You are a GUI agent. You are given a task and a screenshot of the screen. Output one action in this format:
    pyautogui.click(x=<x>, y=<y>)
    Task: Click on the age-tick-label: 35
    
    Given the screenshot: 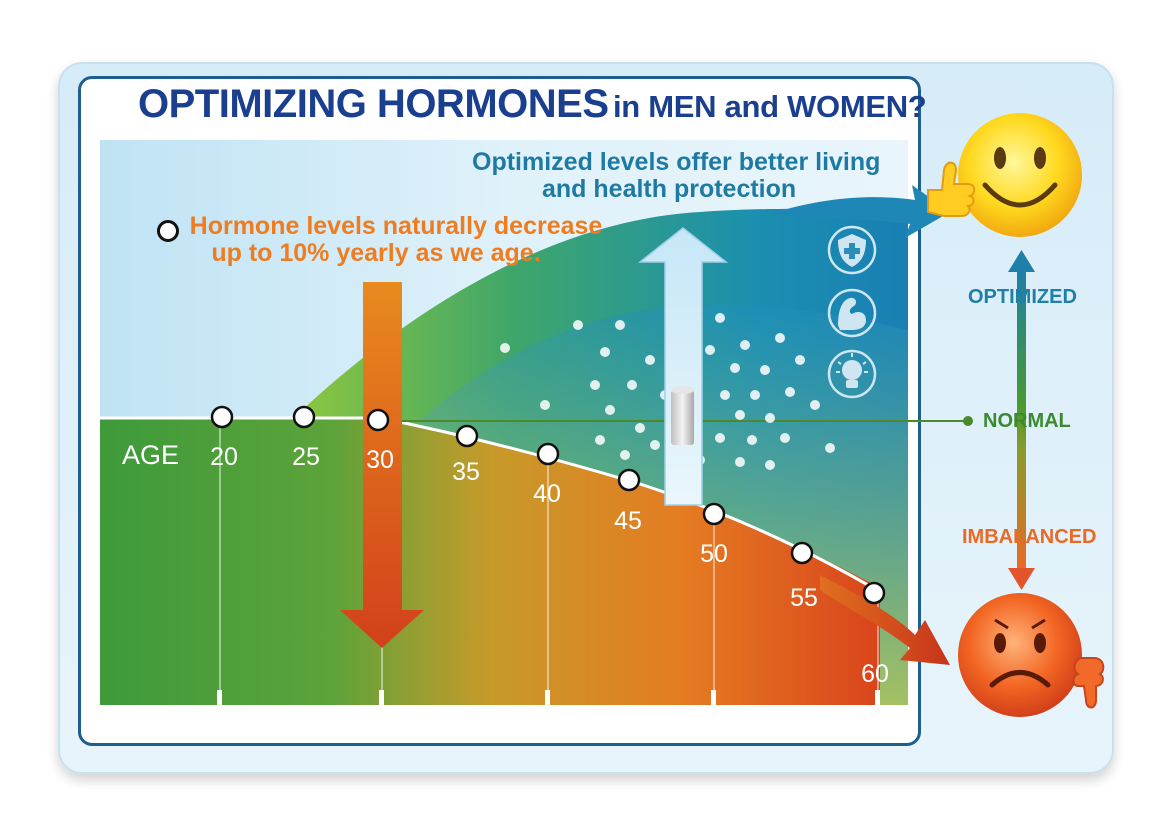 What is the action you would take?
    pyautogui.click(x=466, y=472)
    